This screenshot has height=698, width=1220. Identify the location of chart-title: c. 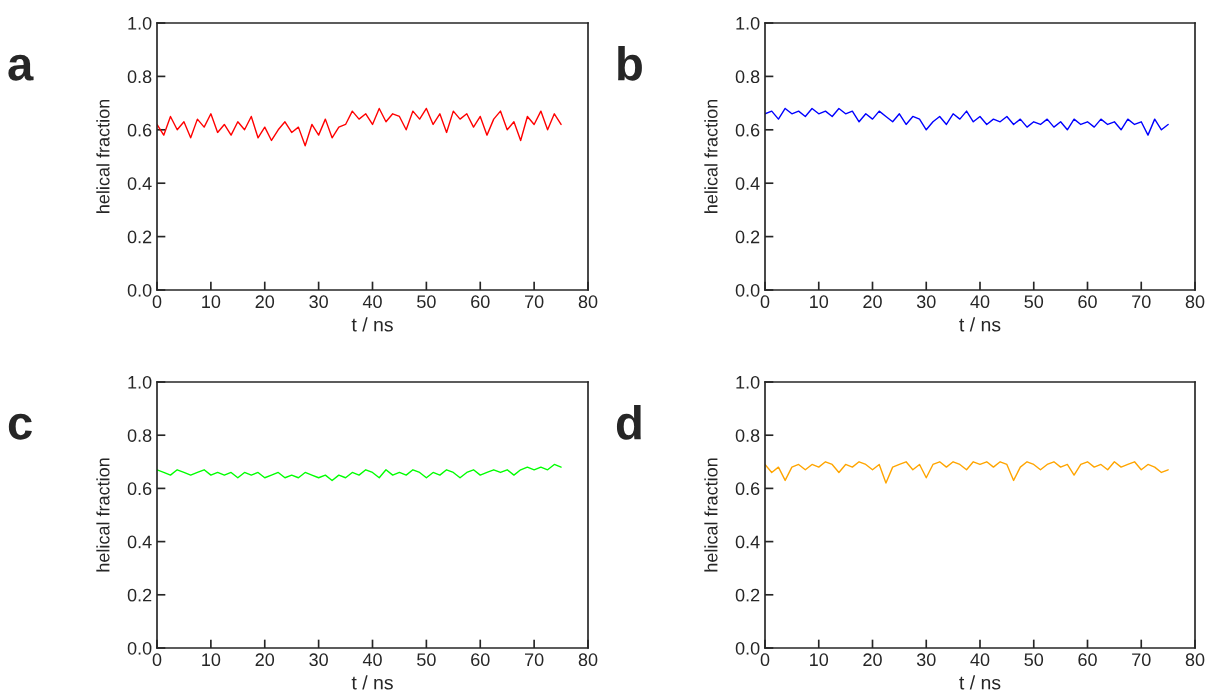
(20, 426).